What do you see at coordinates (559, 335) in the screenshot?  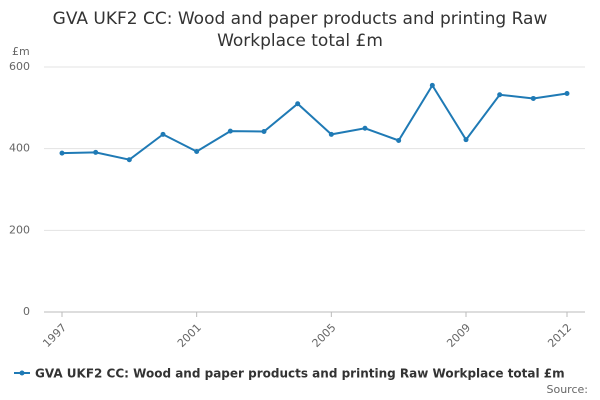 I see `x-tick-label: 2012` at bounding box center [559, 335].